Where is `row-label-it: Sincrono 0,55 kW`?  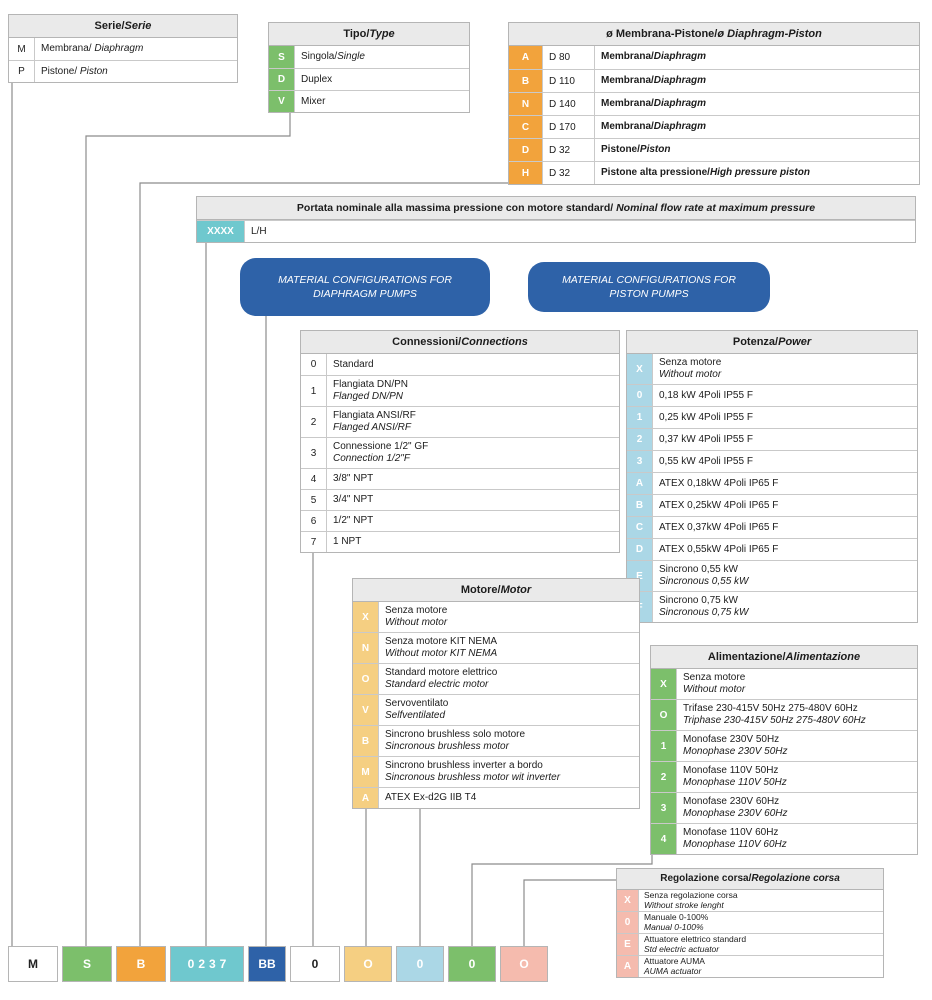
row-label-it: Sincrono 0,55 kW is located at coordinates (698, 569).